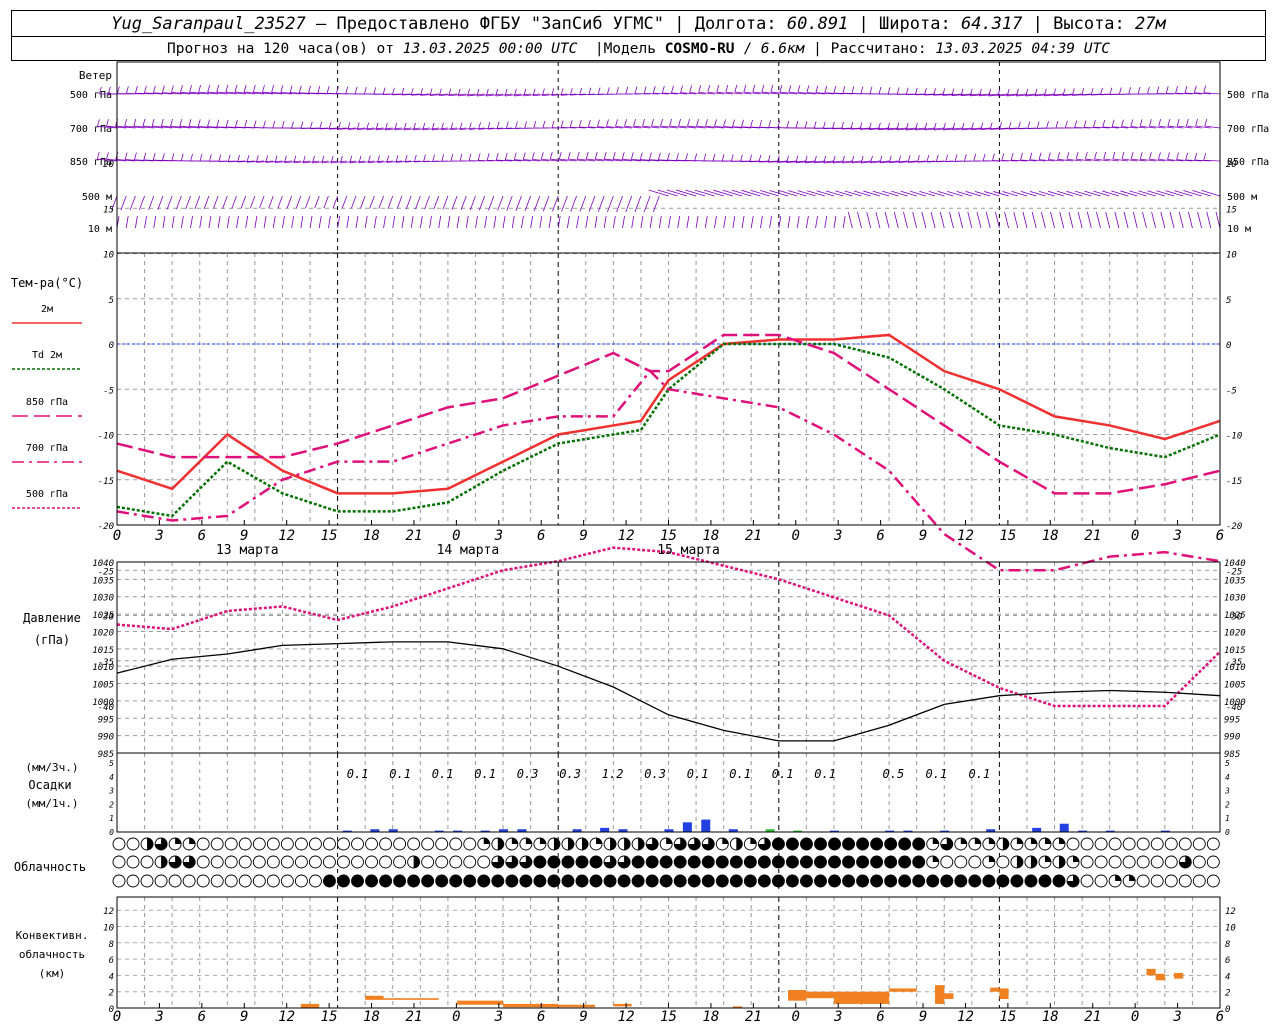  I want to click on y-tick-label: -35, so click(1234, 663).